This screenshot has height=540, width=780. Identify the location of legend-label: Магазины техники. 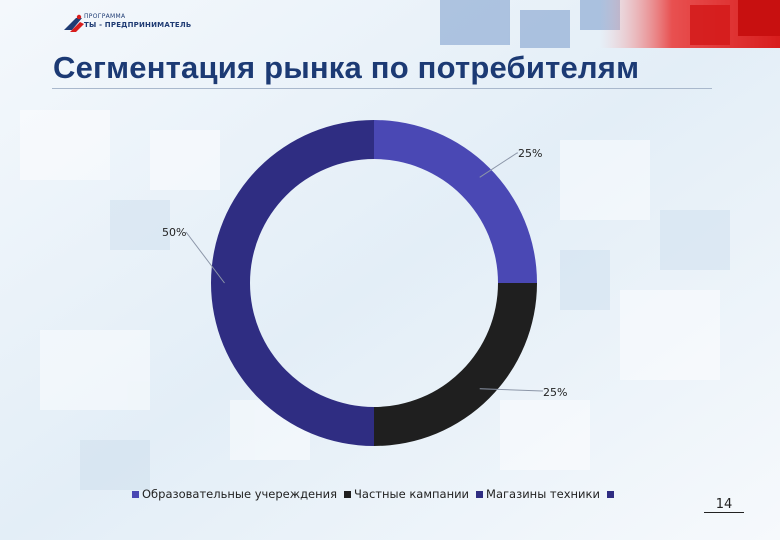
(543, 494).